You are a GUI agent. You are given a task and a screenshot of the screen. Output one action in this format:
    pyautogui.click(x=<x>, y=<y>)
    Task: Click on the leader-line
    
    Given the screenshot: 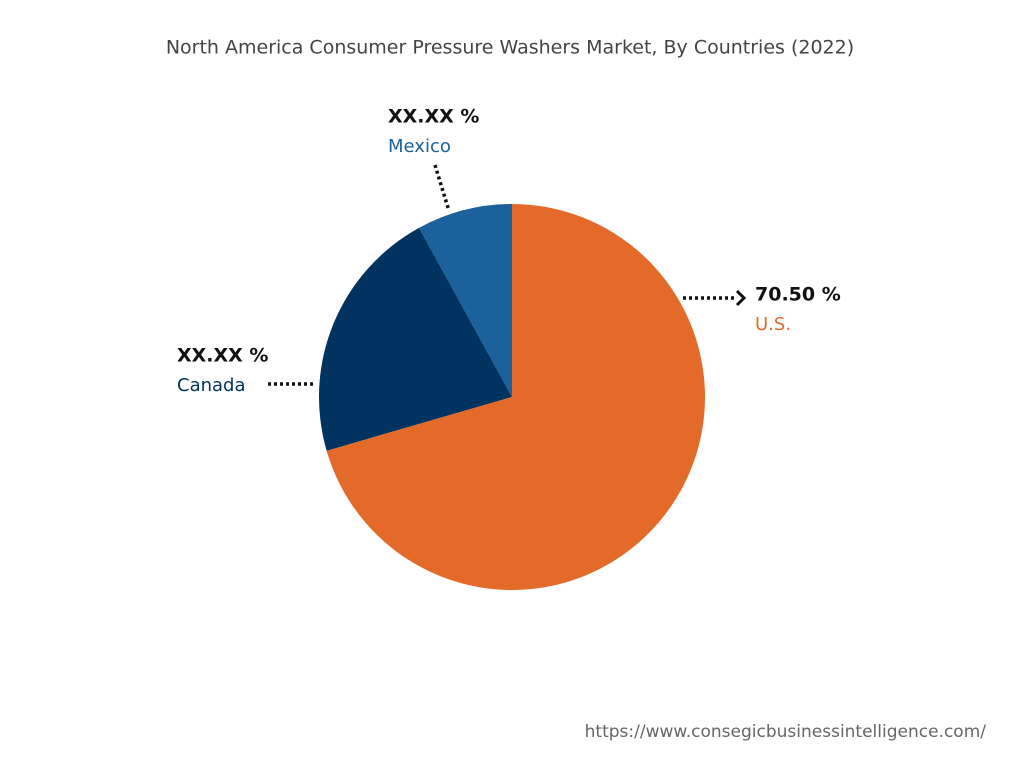 What is the action you would take?
    pyautogui.click(x=442, y=188)
    